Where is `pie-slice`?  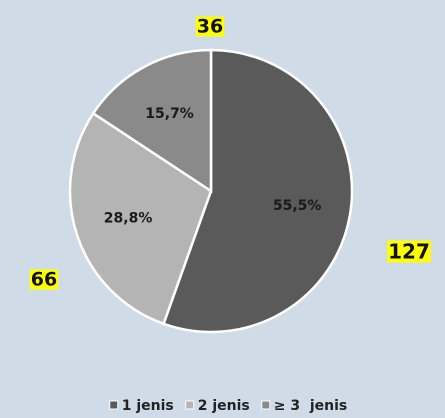 pie-slice is located at coordinates (152, 121).